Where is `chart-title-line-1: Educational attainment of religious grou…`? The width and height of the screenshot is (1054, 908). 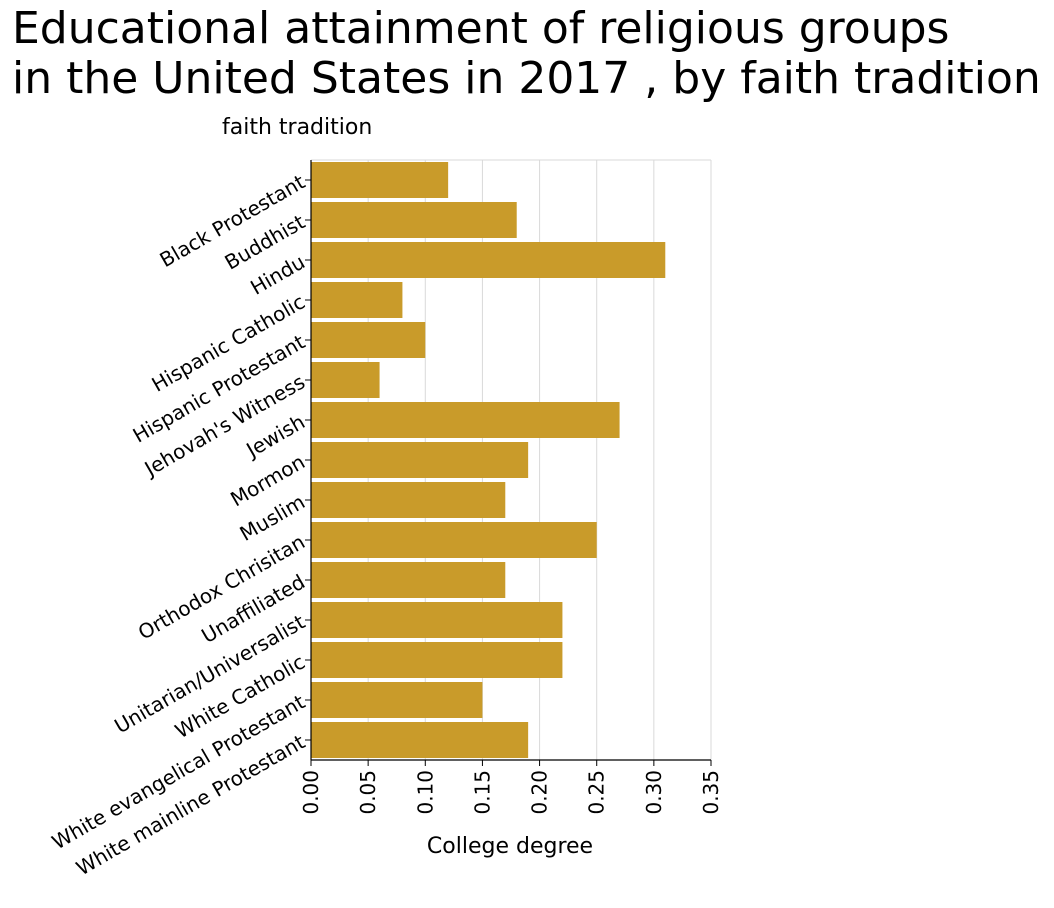
chart-title-line-1: Educational attainment of religious grou… is located at coordinates (481, 28).